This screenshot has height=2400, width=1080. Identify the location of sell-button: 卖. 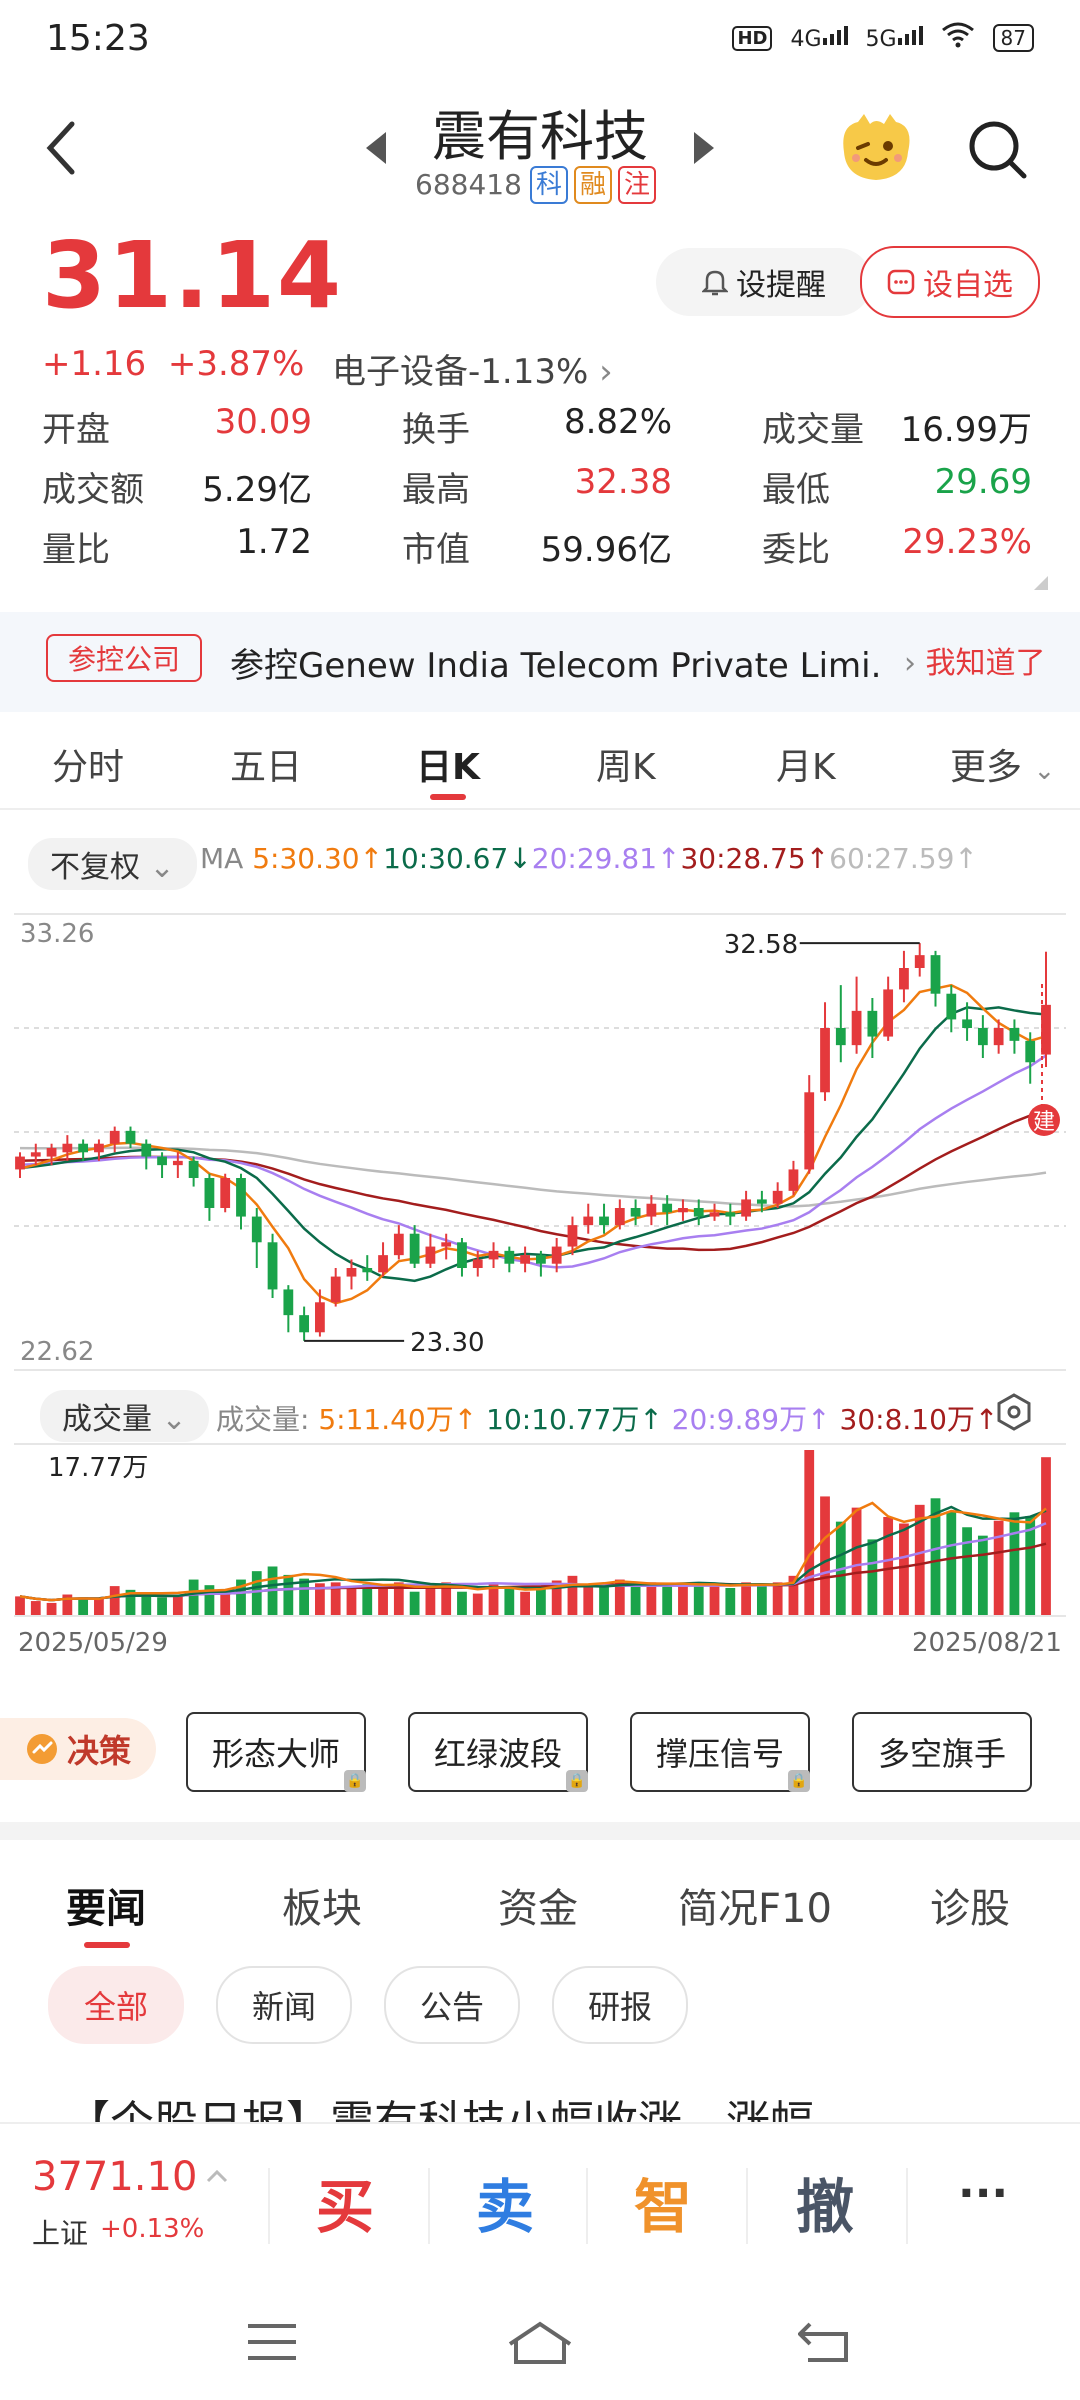
(505, 2207).